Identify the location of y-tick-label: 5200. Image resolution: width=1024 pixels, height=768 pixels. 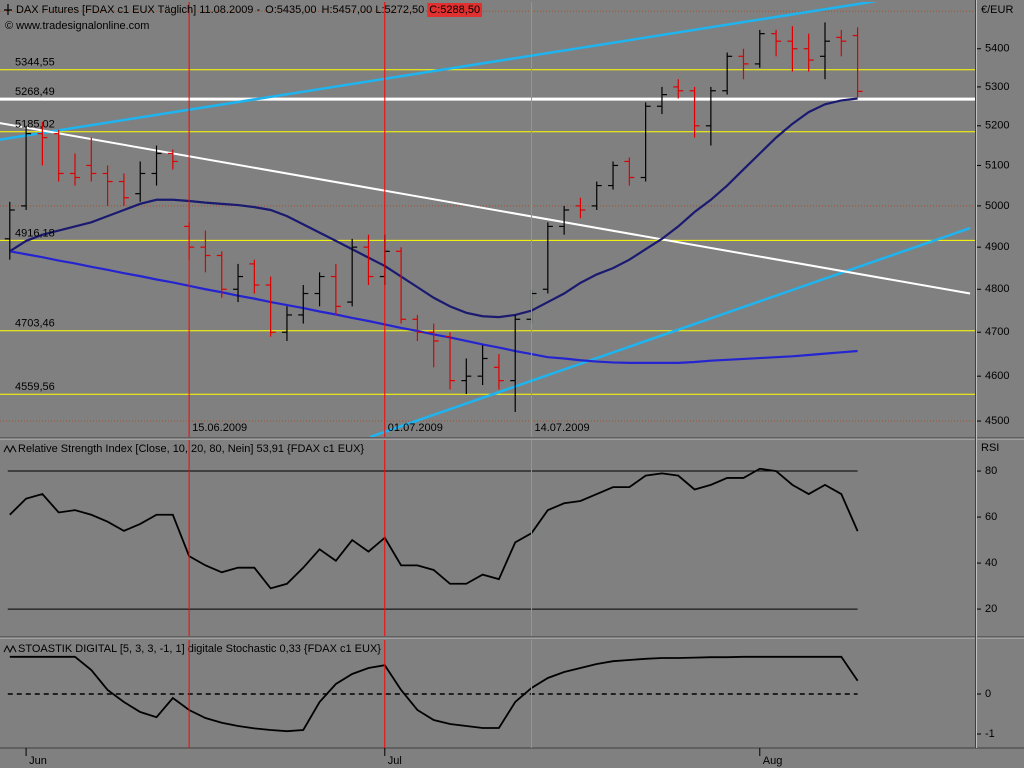
(997, 126).